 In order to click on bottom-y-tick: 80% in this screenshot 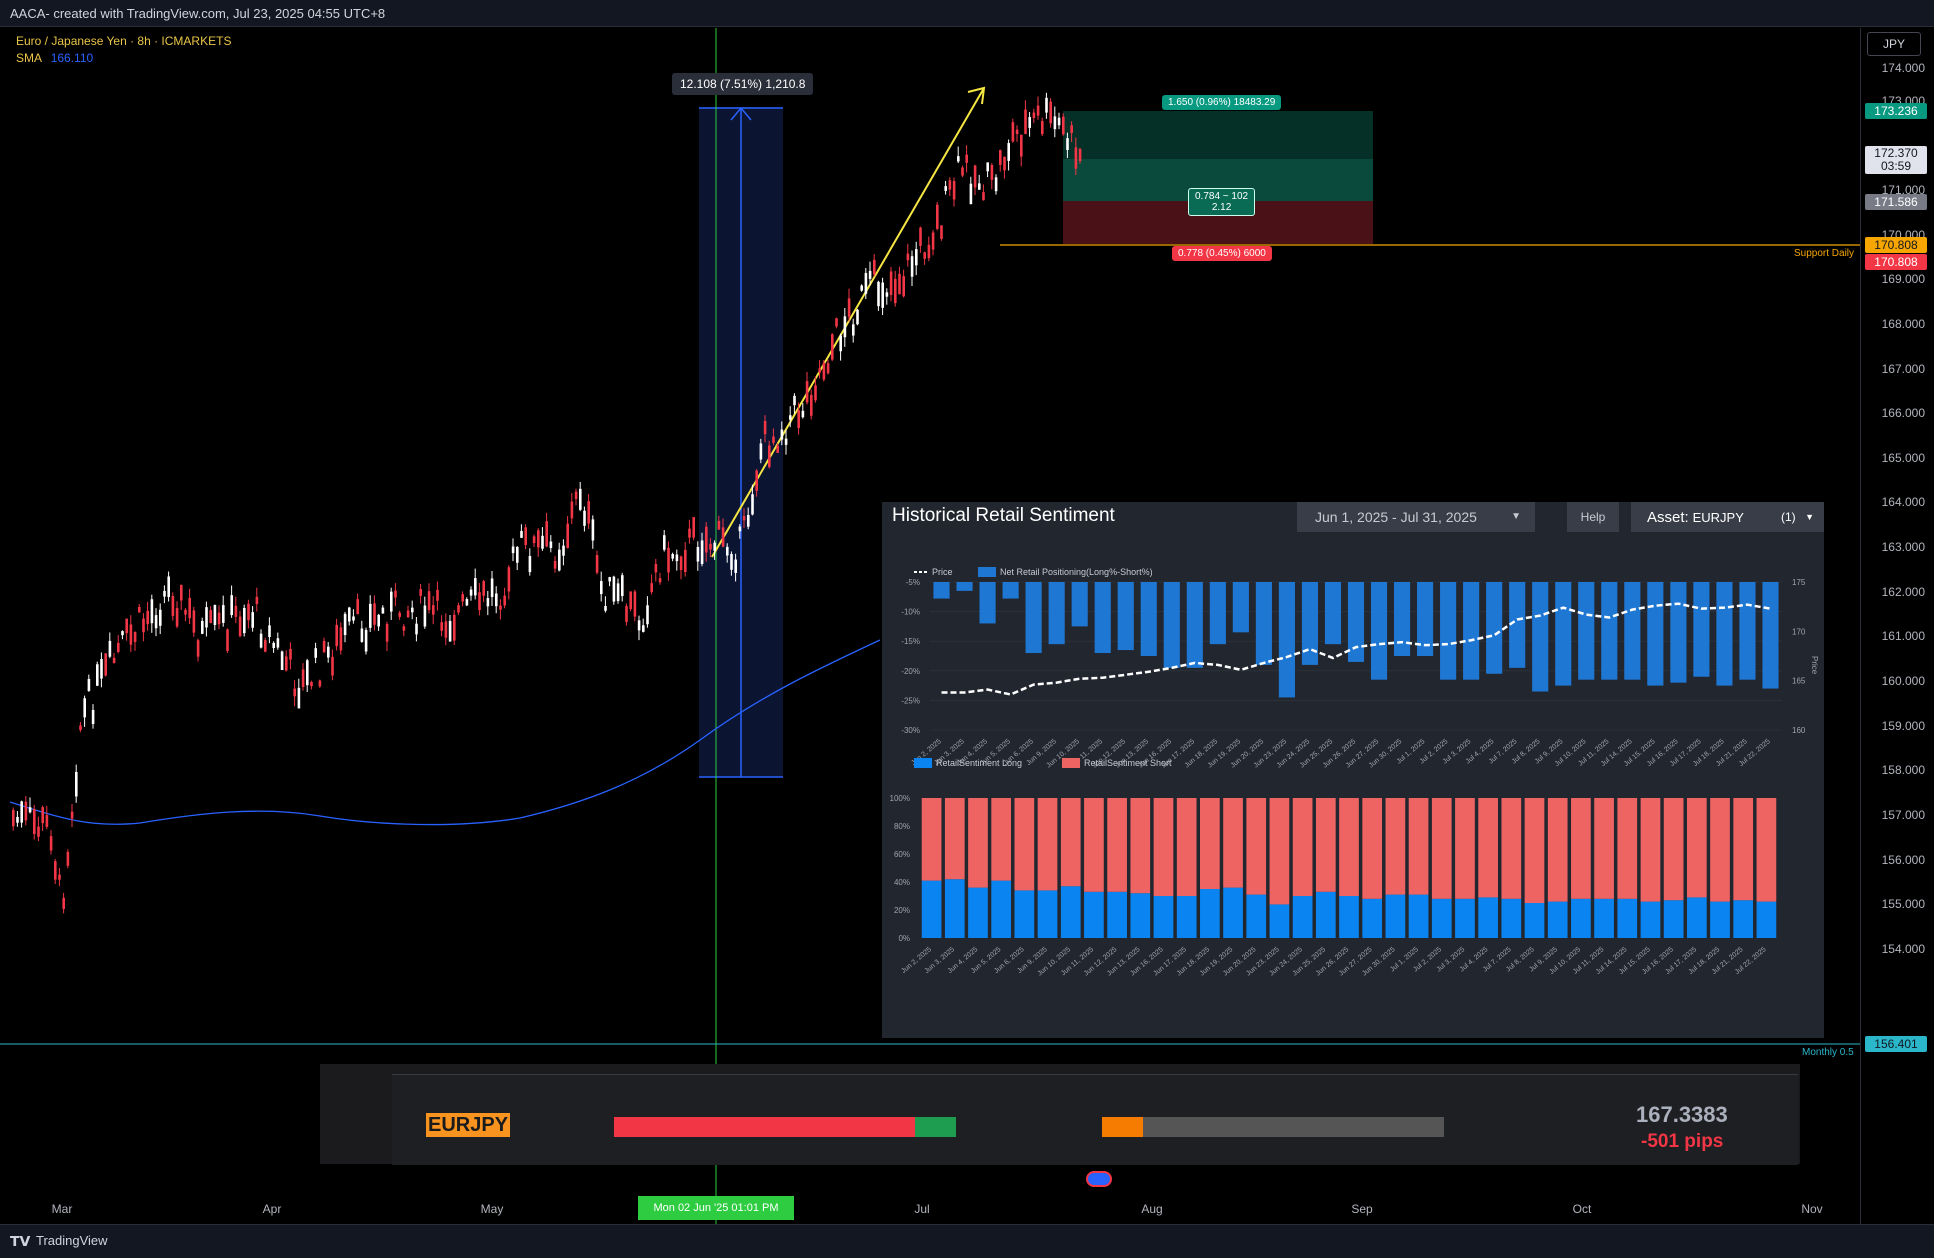, I will do `click(902, 826)`.